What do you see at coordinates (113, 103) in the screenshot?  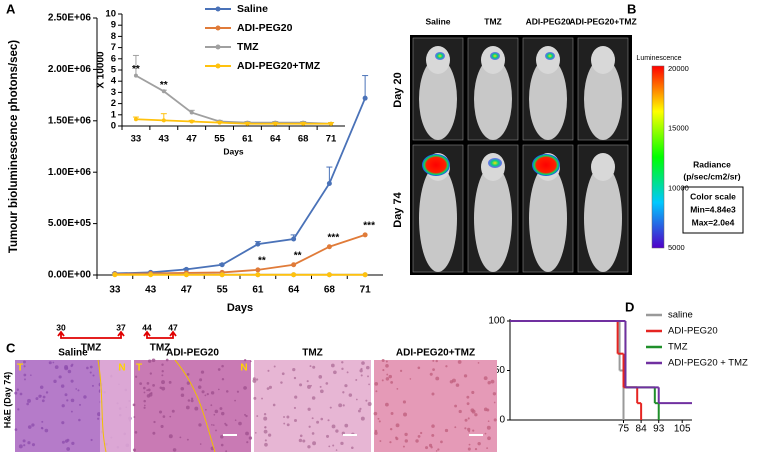 I see `y-tick-label: 2` at bounding box center [113, 103].